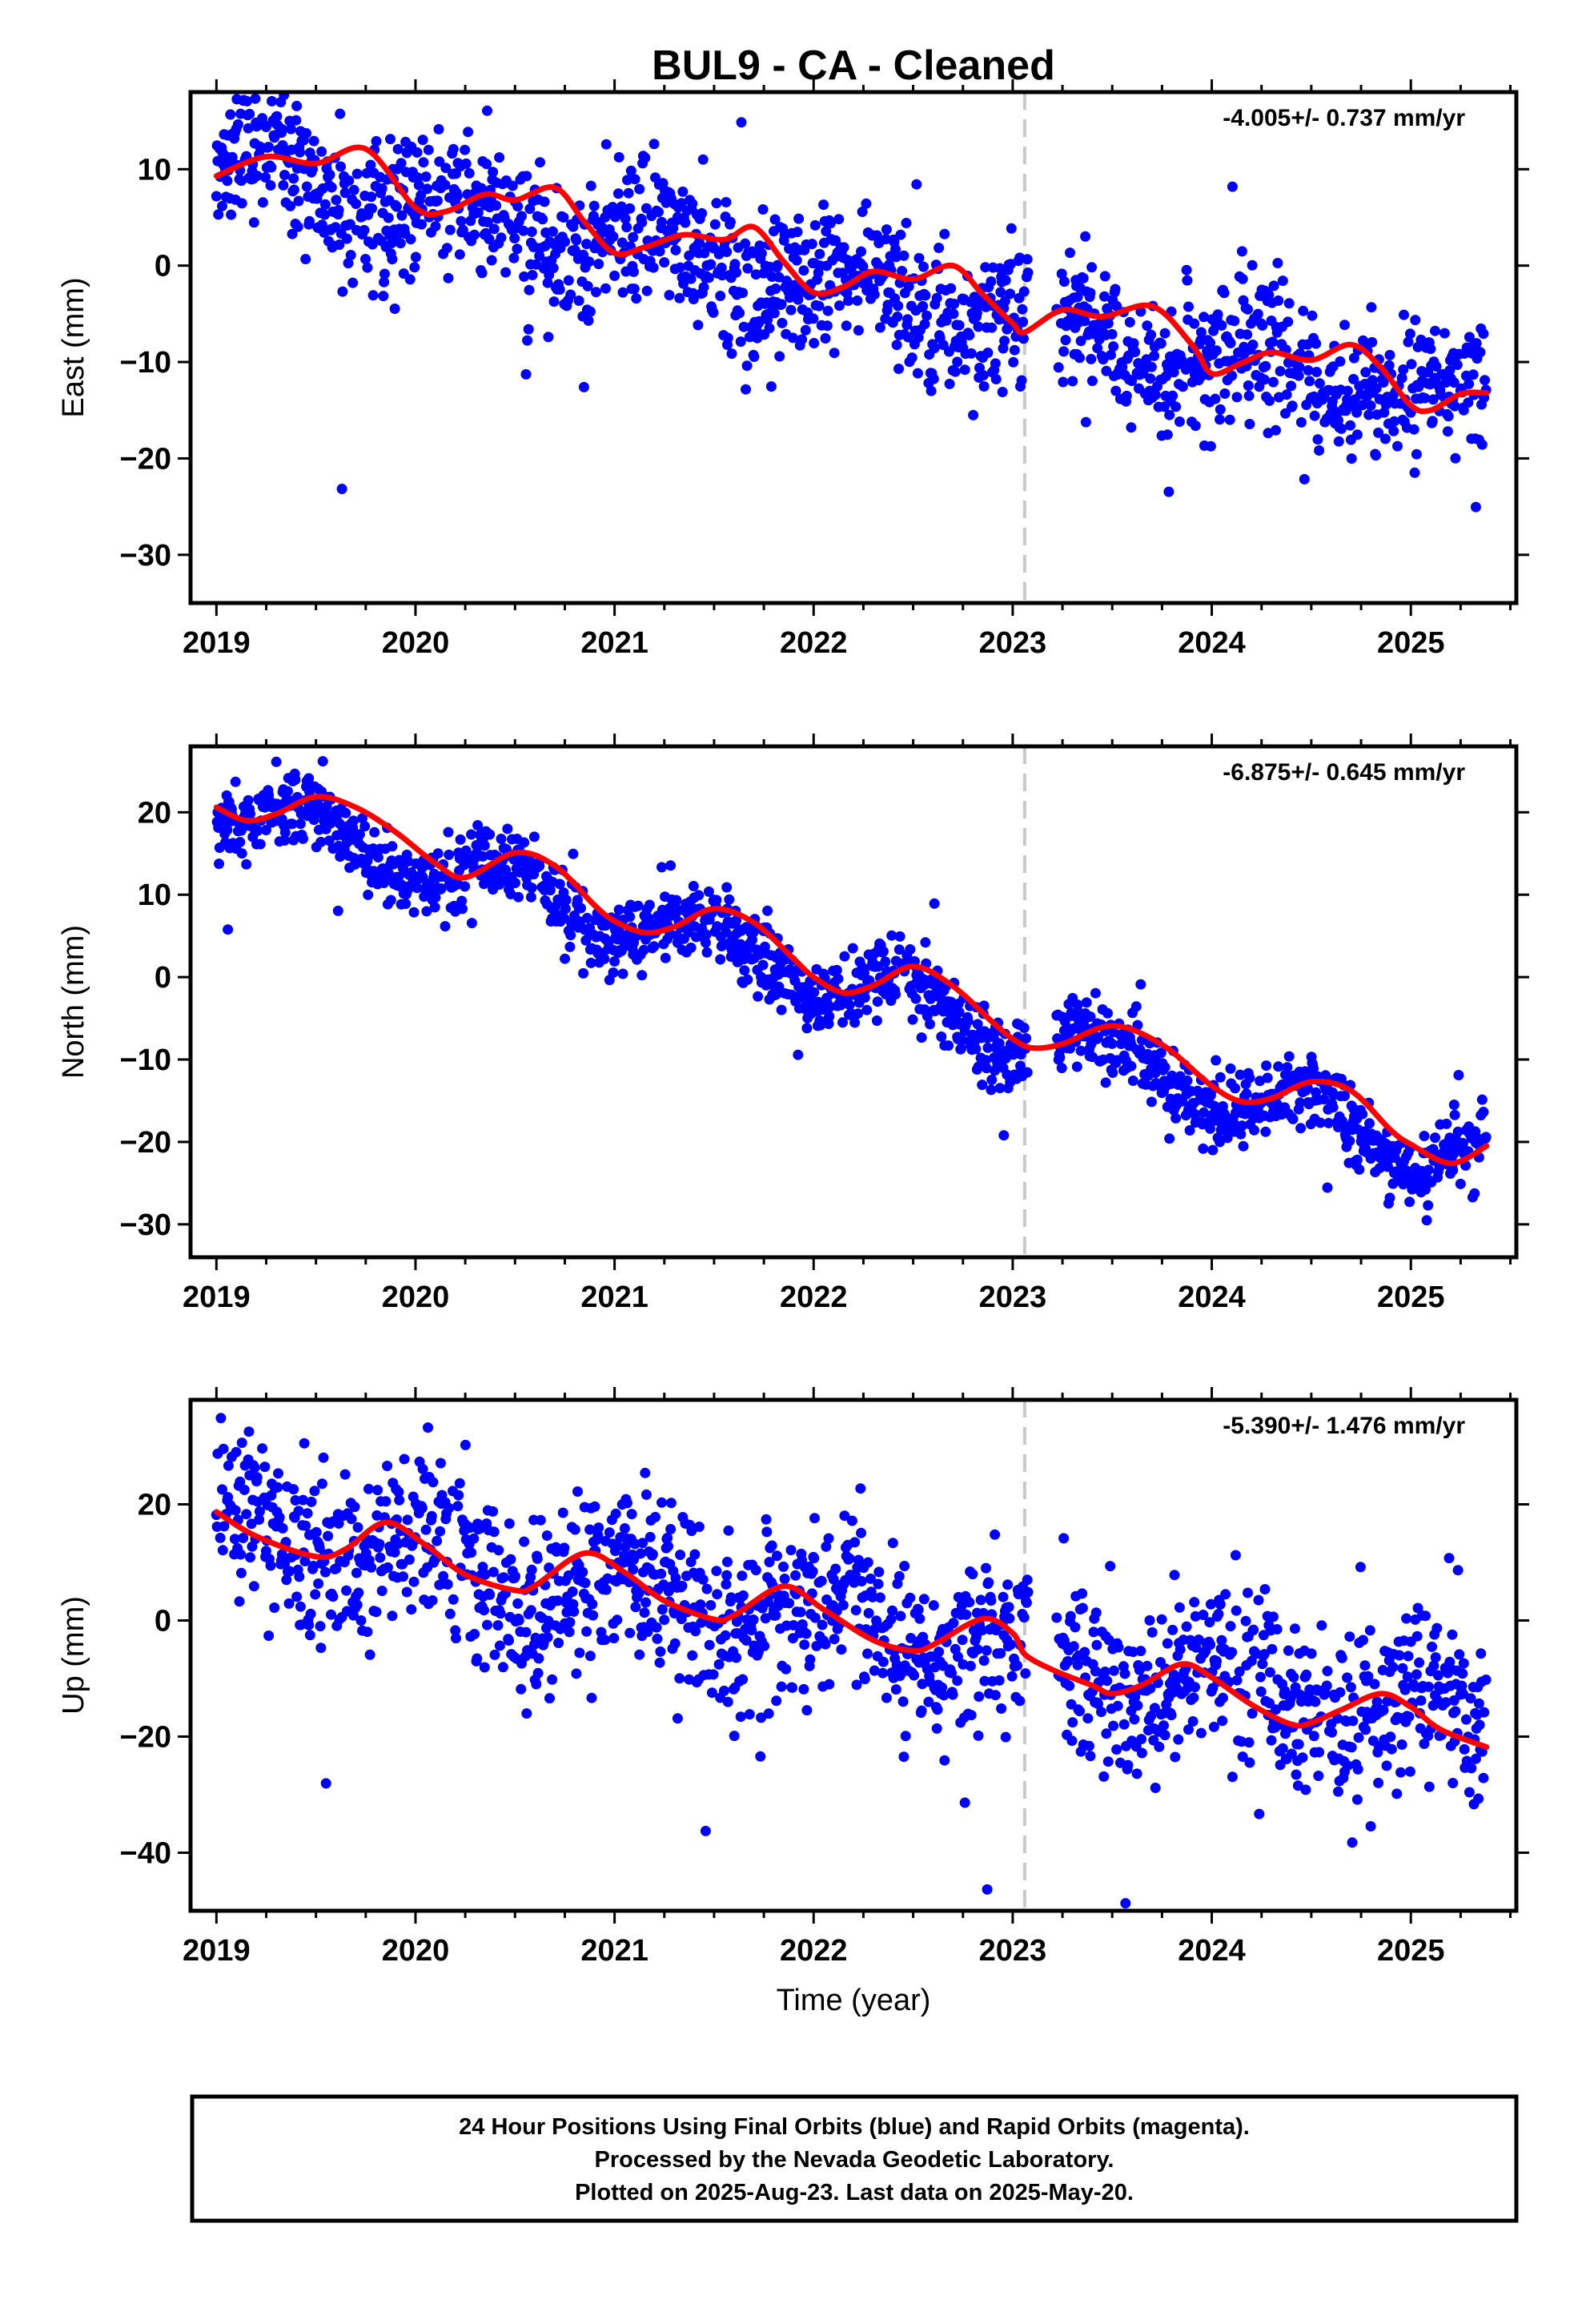  I want to click on rate-label: -6.875+/- 0.645 mm/yr, so click(1344, 772).